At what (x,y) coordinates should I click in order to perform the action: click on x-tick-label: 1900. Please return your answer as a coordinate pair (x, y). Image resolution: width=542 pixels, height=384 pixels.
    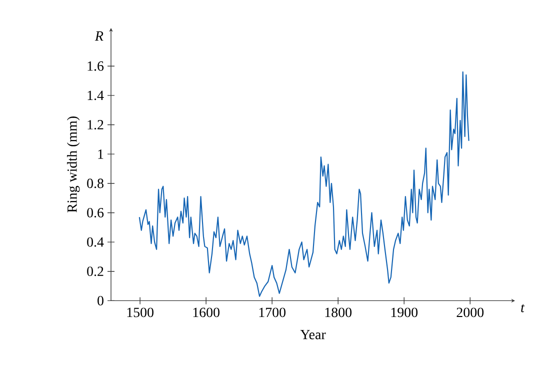
    Looking at the image, I should click on (404, 313).